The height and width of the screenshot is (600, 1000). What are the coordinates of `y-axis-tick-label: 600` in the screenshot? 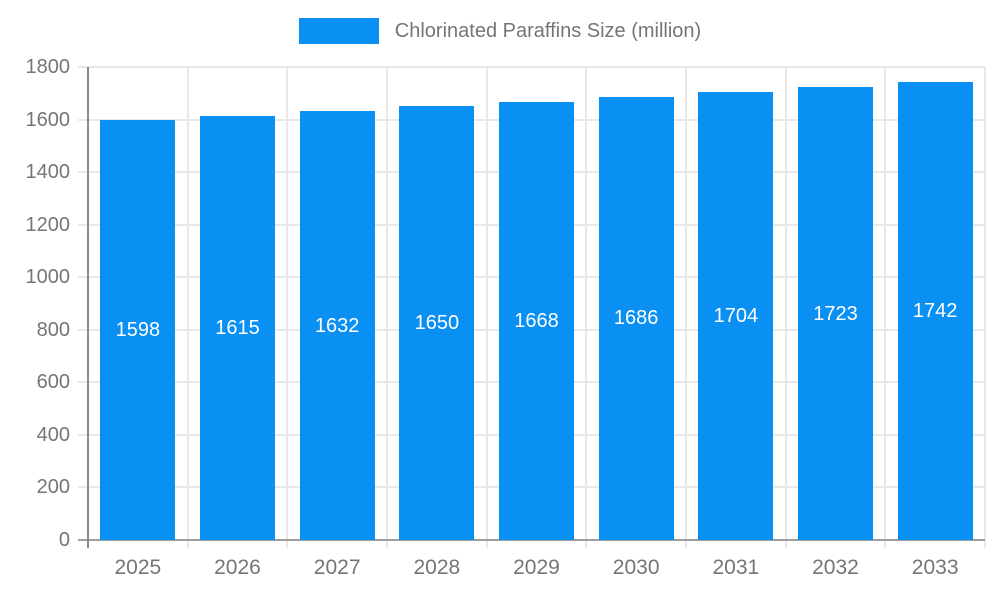 It's located at (53, 382).